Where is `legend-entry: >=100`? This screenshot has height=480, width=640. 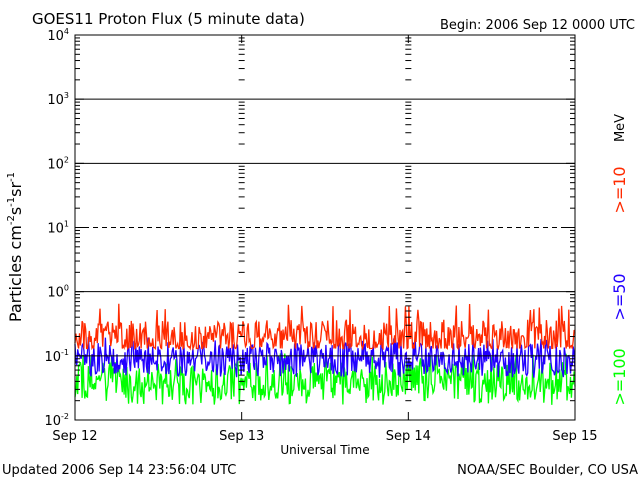
legend-entry: >=100 is located at coordinates (619, 376).